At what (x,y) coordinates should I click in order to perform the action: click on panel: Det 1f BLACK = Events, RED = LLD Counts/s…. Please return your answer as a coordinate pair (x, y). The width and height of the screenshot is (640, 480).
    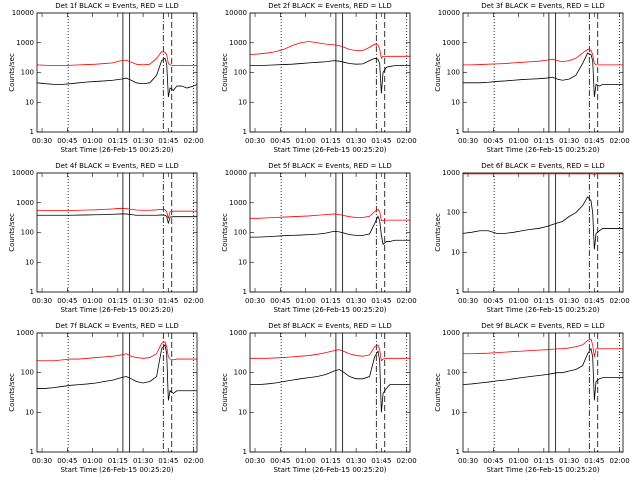
    Looking at the image, I should click on (106, 78).